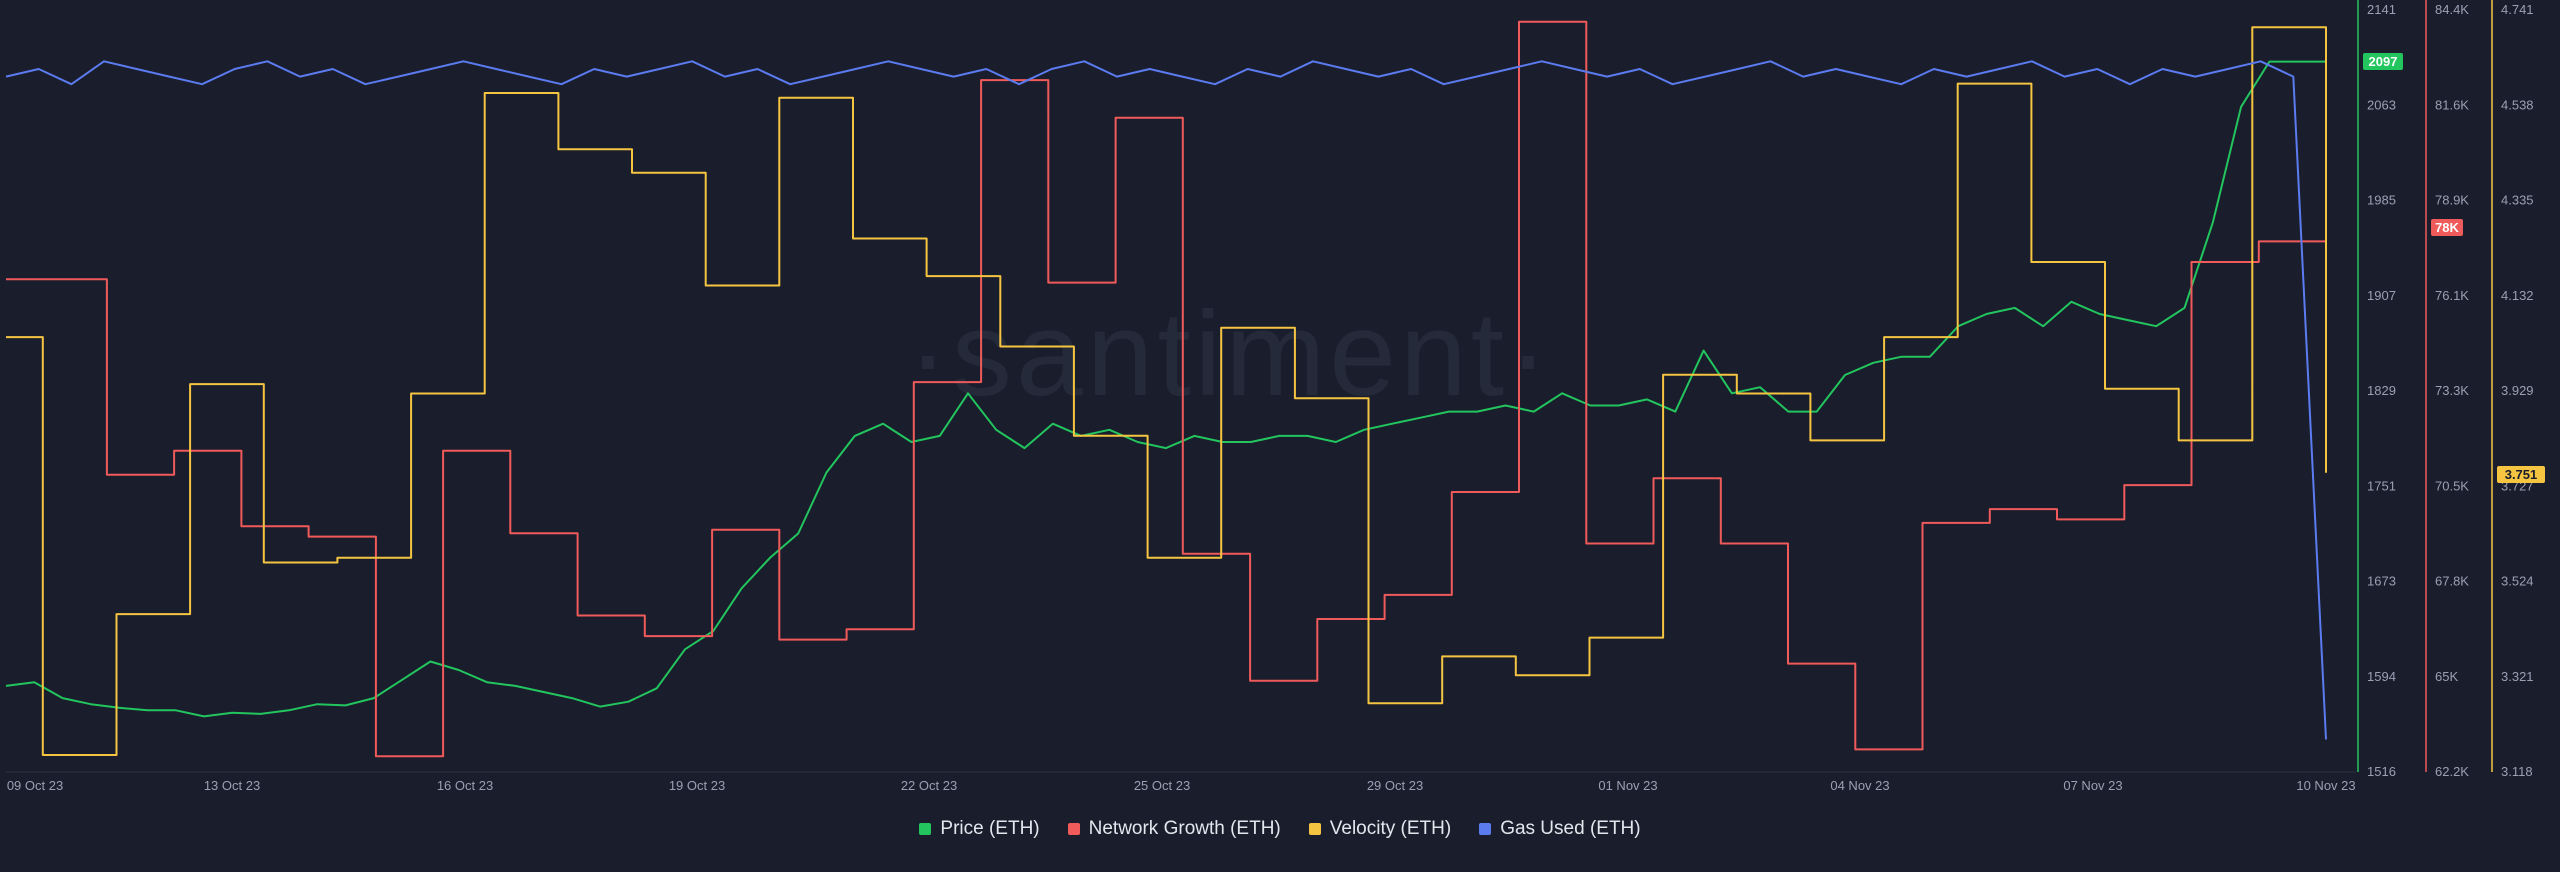  I want to click on y-tick-label-price: 1751, so click(2381, 485).